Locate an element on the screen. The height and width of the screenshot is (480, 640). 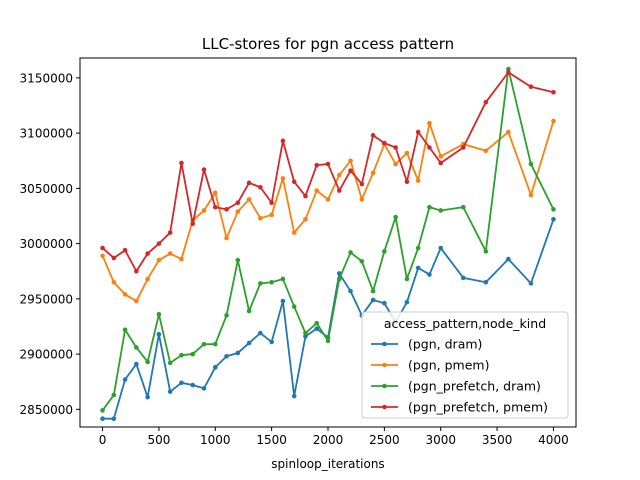
legend-label: (pgn_prefetch, pmem) is located at coordinates (478, 407).